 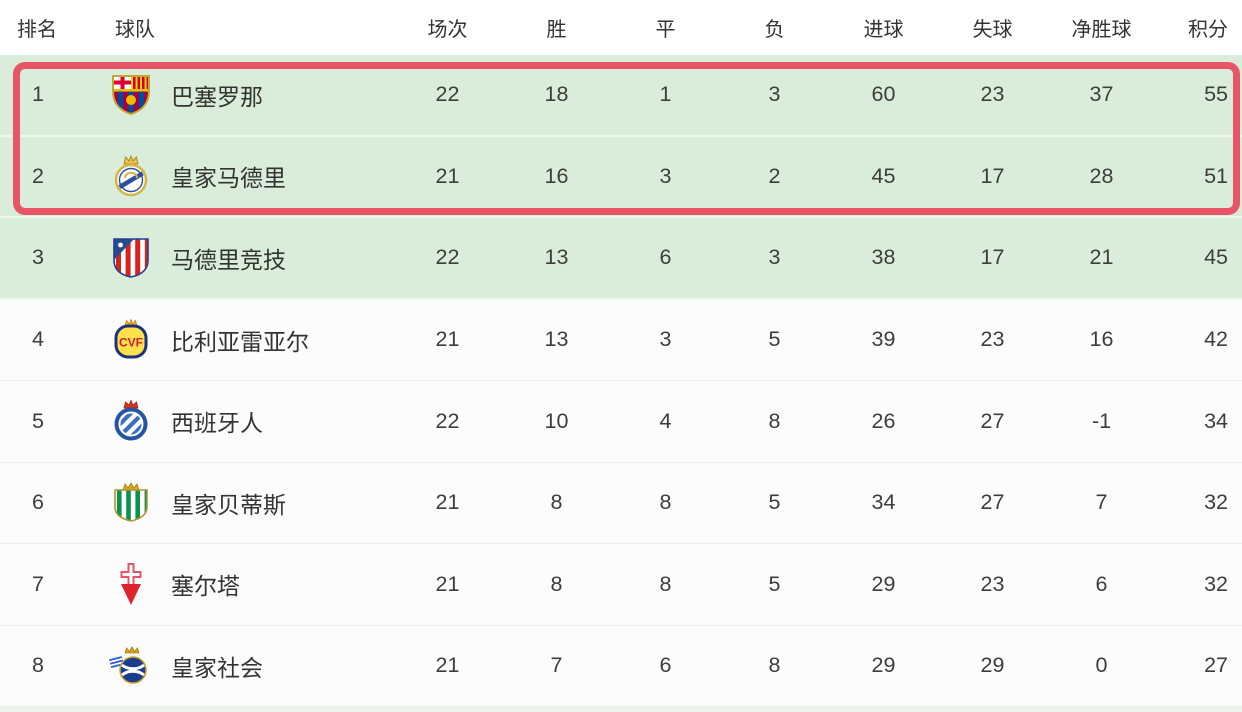 What do you see at coordinates (240, 341) in the screenshot?
I see `team-name: 比利亚雷亚尔` at bounding box center [240, 341].